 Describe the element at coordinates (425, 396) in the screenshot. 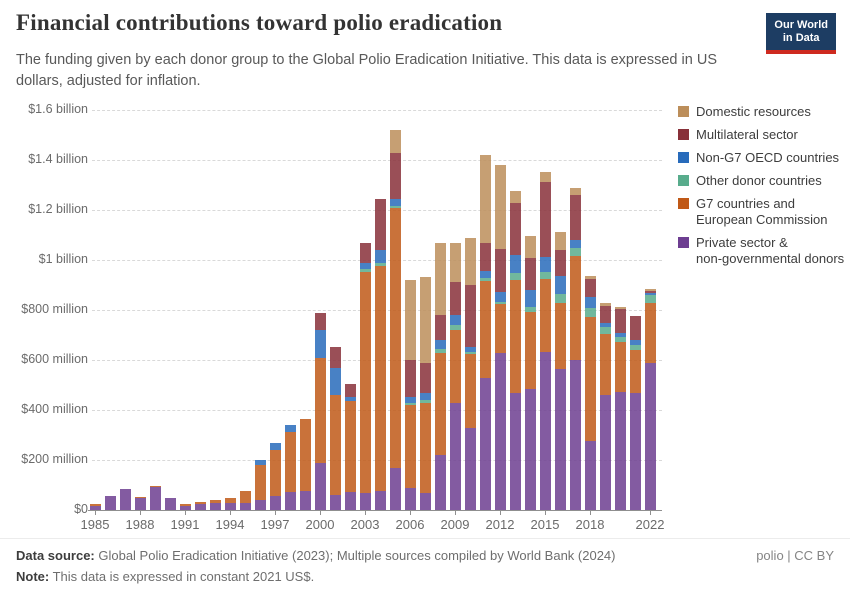

I see `bar-segment-nong7-2007` at that location.